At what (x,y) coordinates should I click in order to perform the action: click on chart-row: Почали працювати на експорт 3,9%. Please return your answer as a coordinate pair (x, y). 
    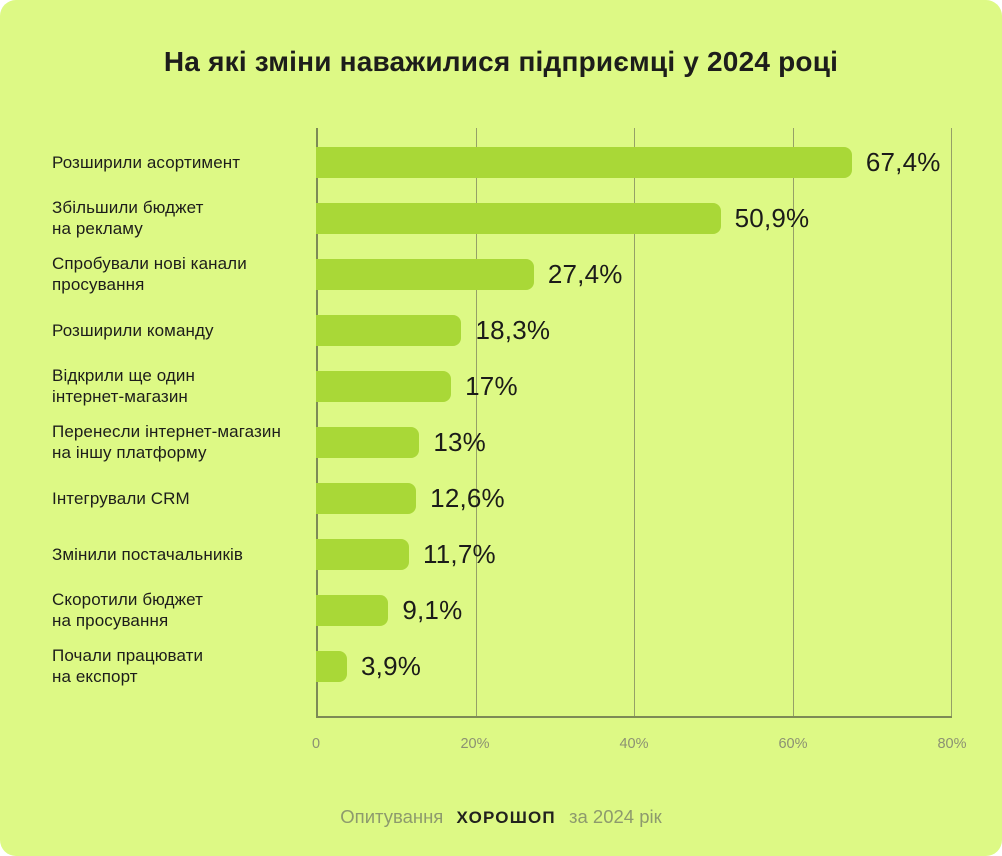
    Looking at the image, I should click on (502, 666).